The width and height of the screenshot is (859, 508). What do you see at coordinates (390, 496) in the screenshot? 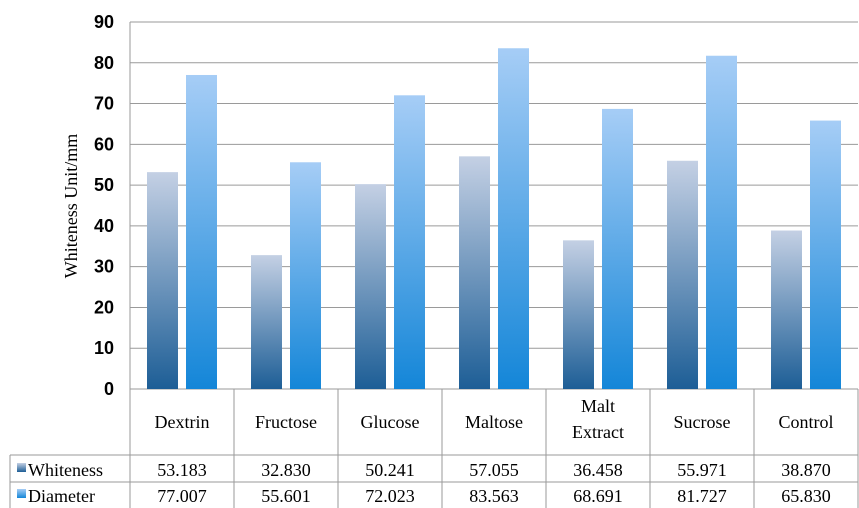
I see `data-label: 72.023` at bounding box center [390, 496].